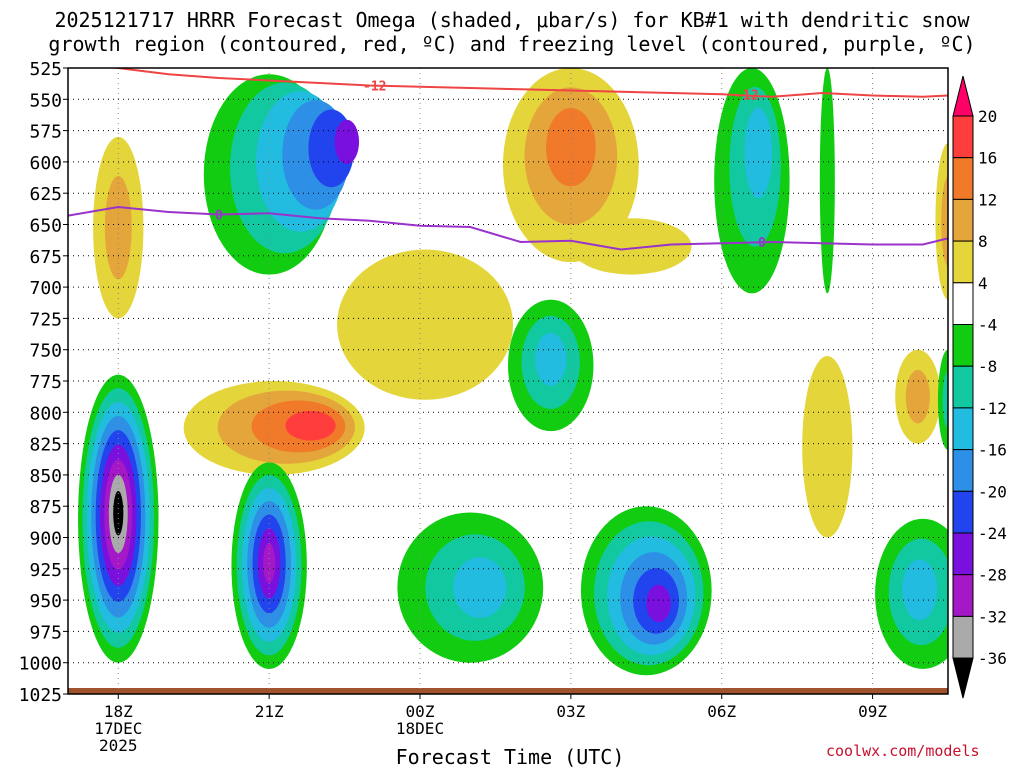  What do you see at coordinates (762, 243) in the screenshot?
I see `freezing-level-line-label-1: 0` at bounding box center [762, 243].